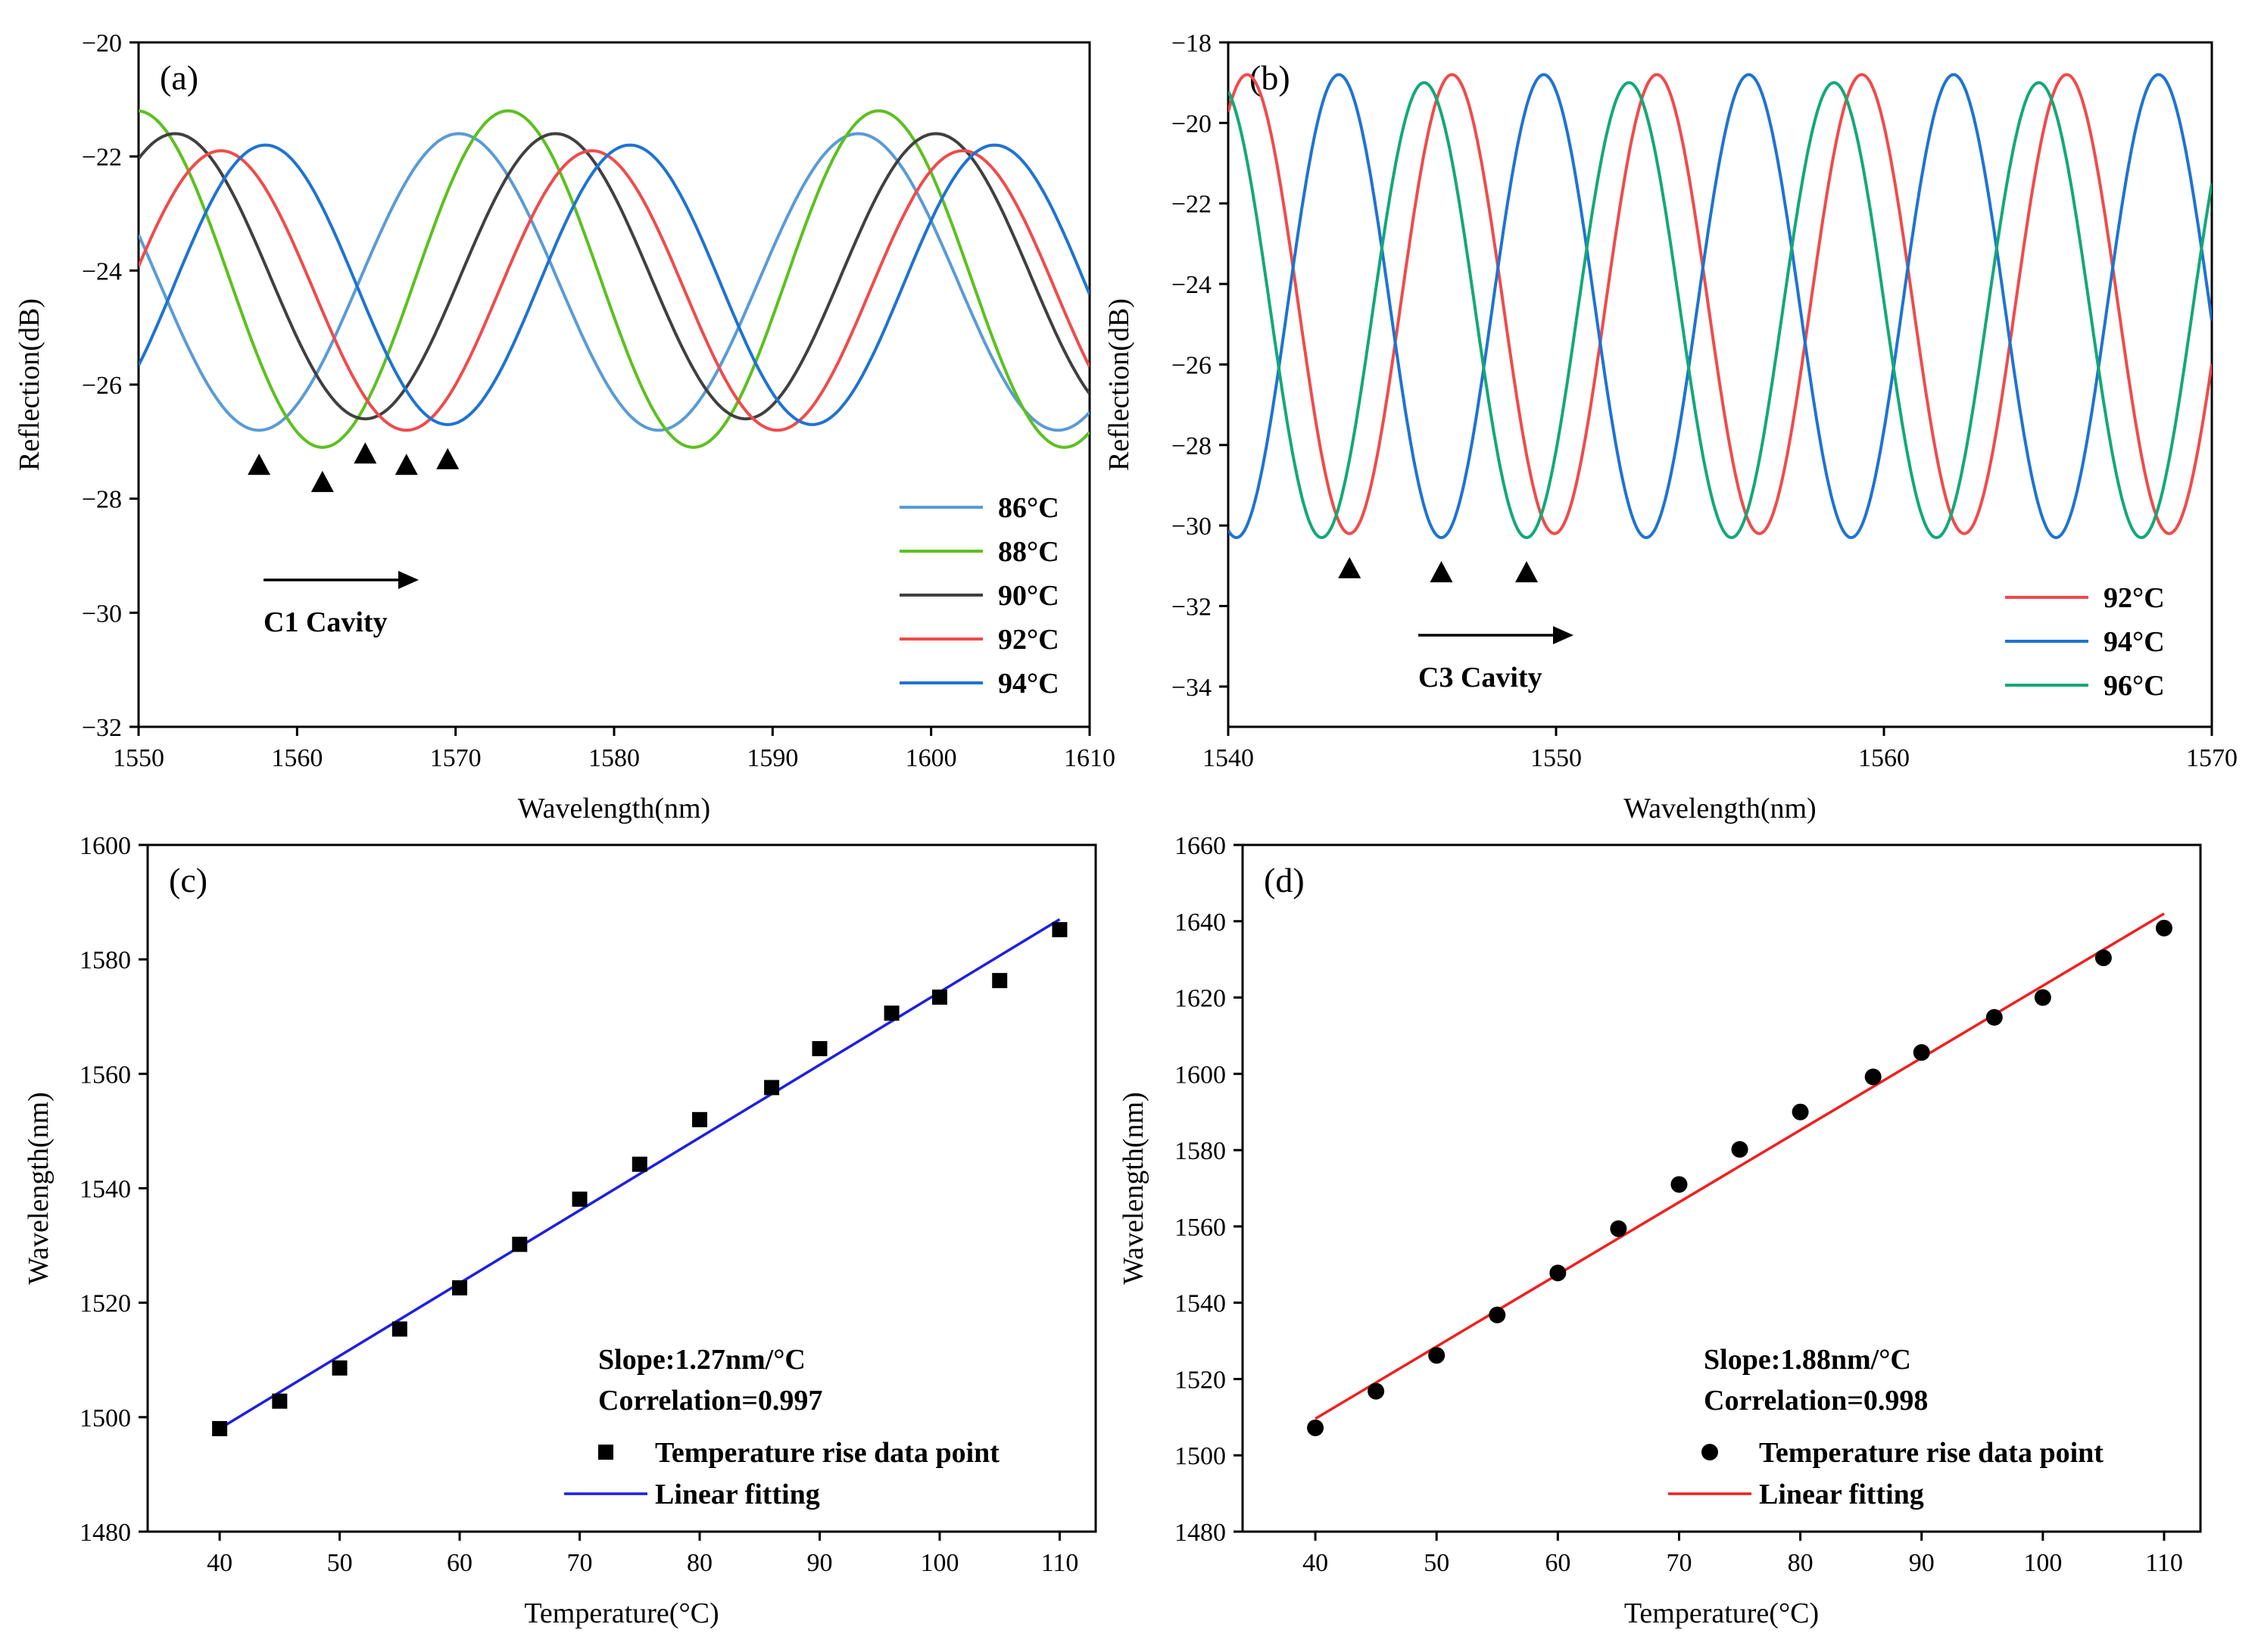 The height and width of the screenshot is (1652, 2258). Describe the element at coordinates (179, 77) in the screenshot. I see `panel-label: (a)` at that location.